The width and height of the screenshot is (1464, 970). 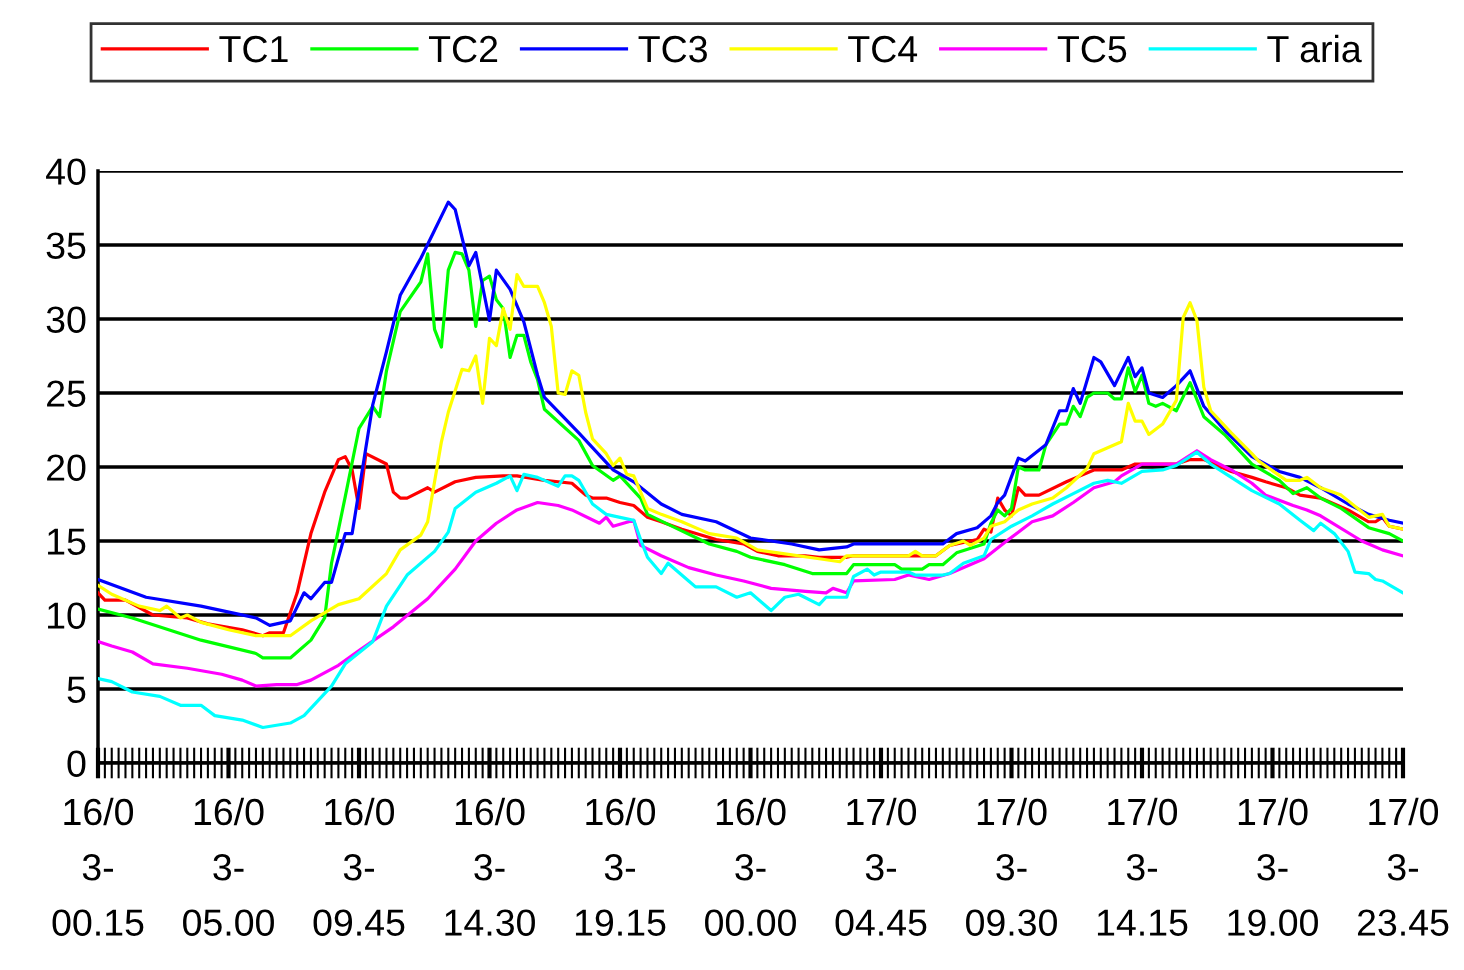 What do you see at coordinates (750, 866) in the screenshot?
I see `x-tick-label: 16/0 3- 00.00` at bounding box center [750, 866].